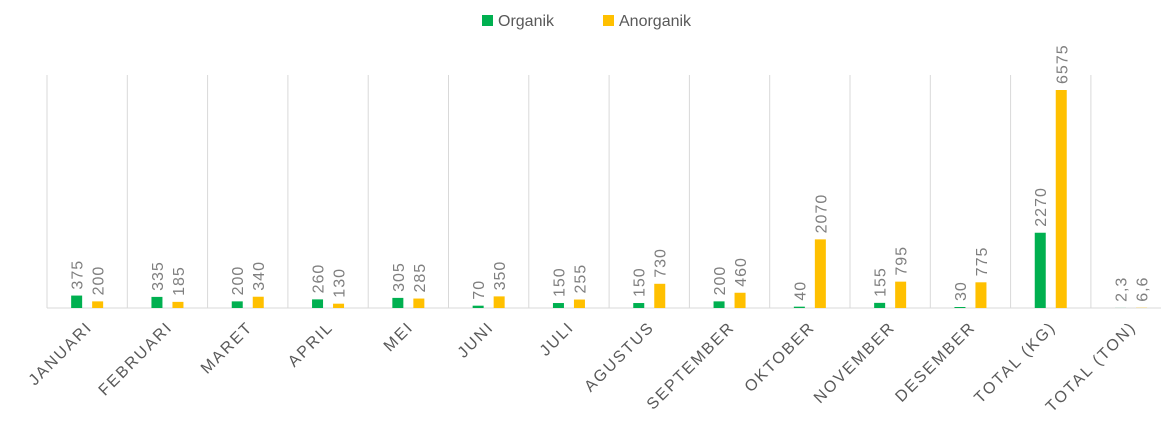 The image size is (1161, 441). I want to click on legend-label: Anorganik, so click(655, 21).